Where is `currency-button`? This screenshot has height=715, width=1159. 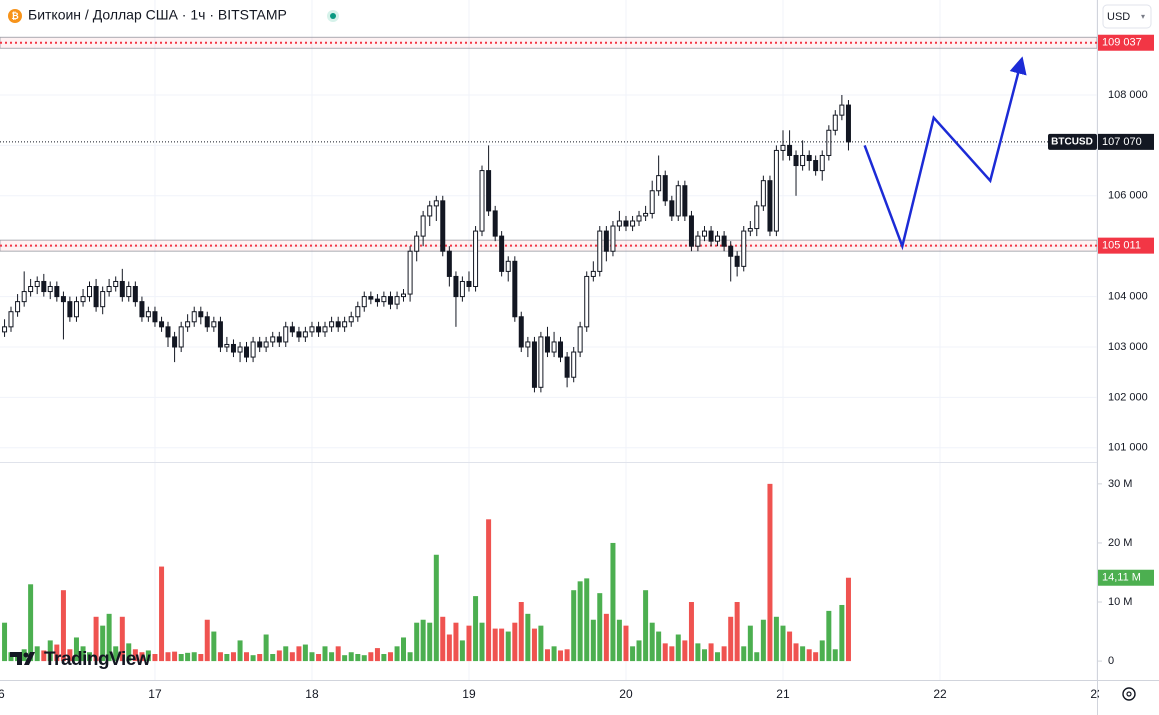
currency-button is located at coordinates (1127, 16).